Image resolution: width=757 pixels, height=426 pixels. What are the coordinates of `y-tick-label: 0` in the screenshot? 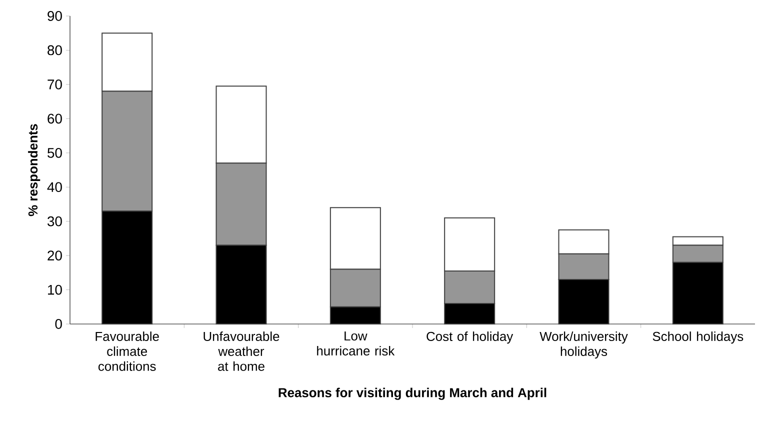 It's located at (58, 324).